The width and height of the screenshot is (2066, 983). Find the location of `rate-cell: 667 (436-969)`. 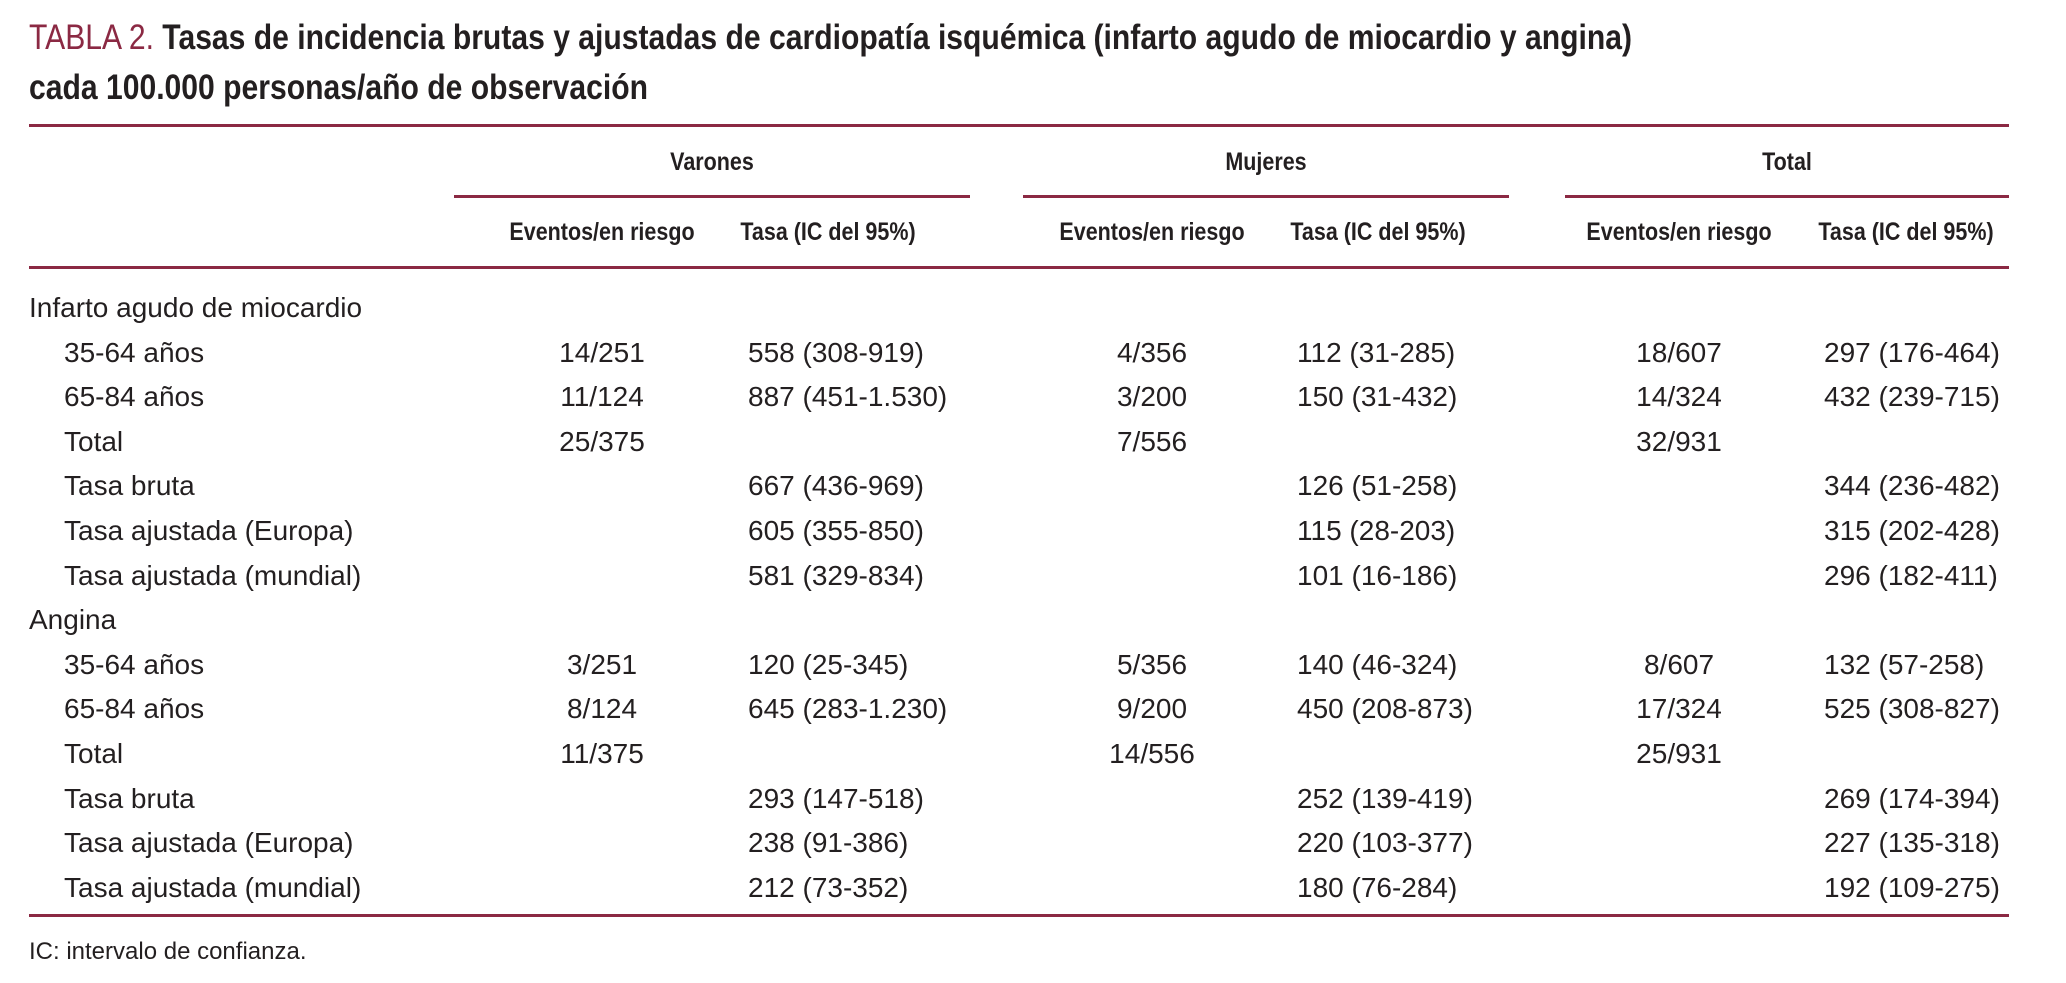

rate-cell: 667 (436-969) is located at coordinates (836, 486).